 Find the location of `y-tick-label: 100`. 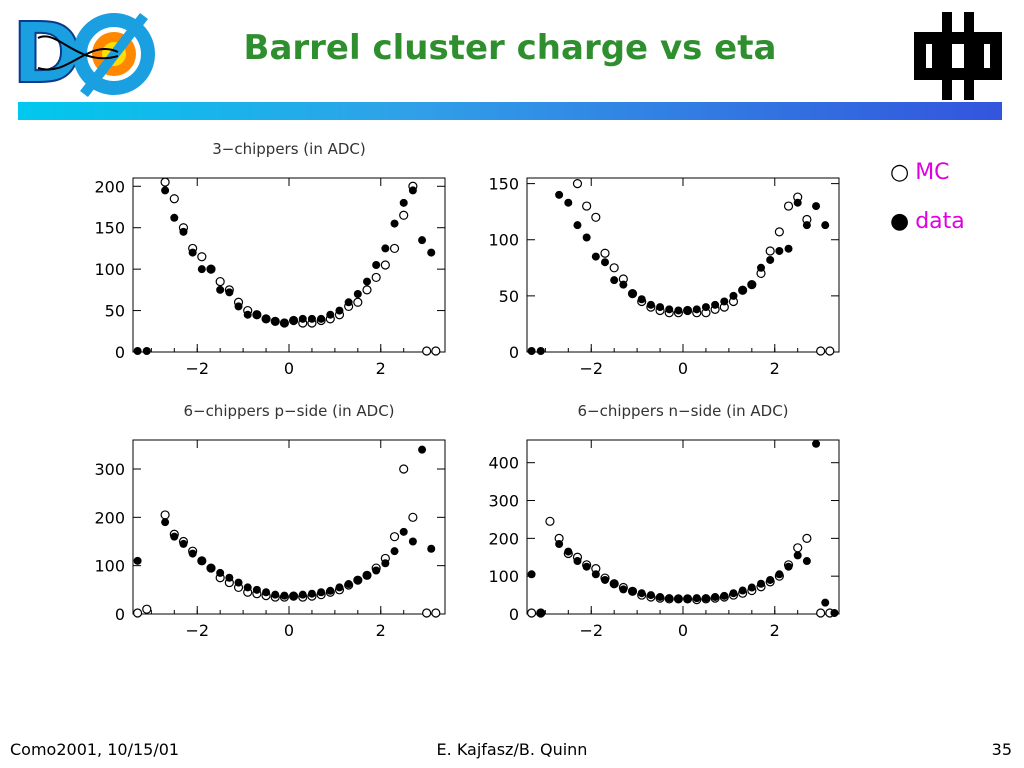

y-tick-label: 100 is located at coordinates (109, 566).